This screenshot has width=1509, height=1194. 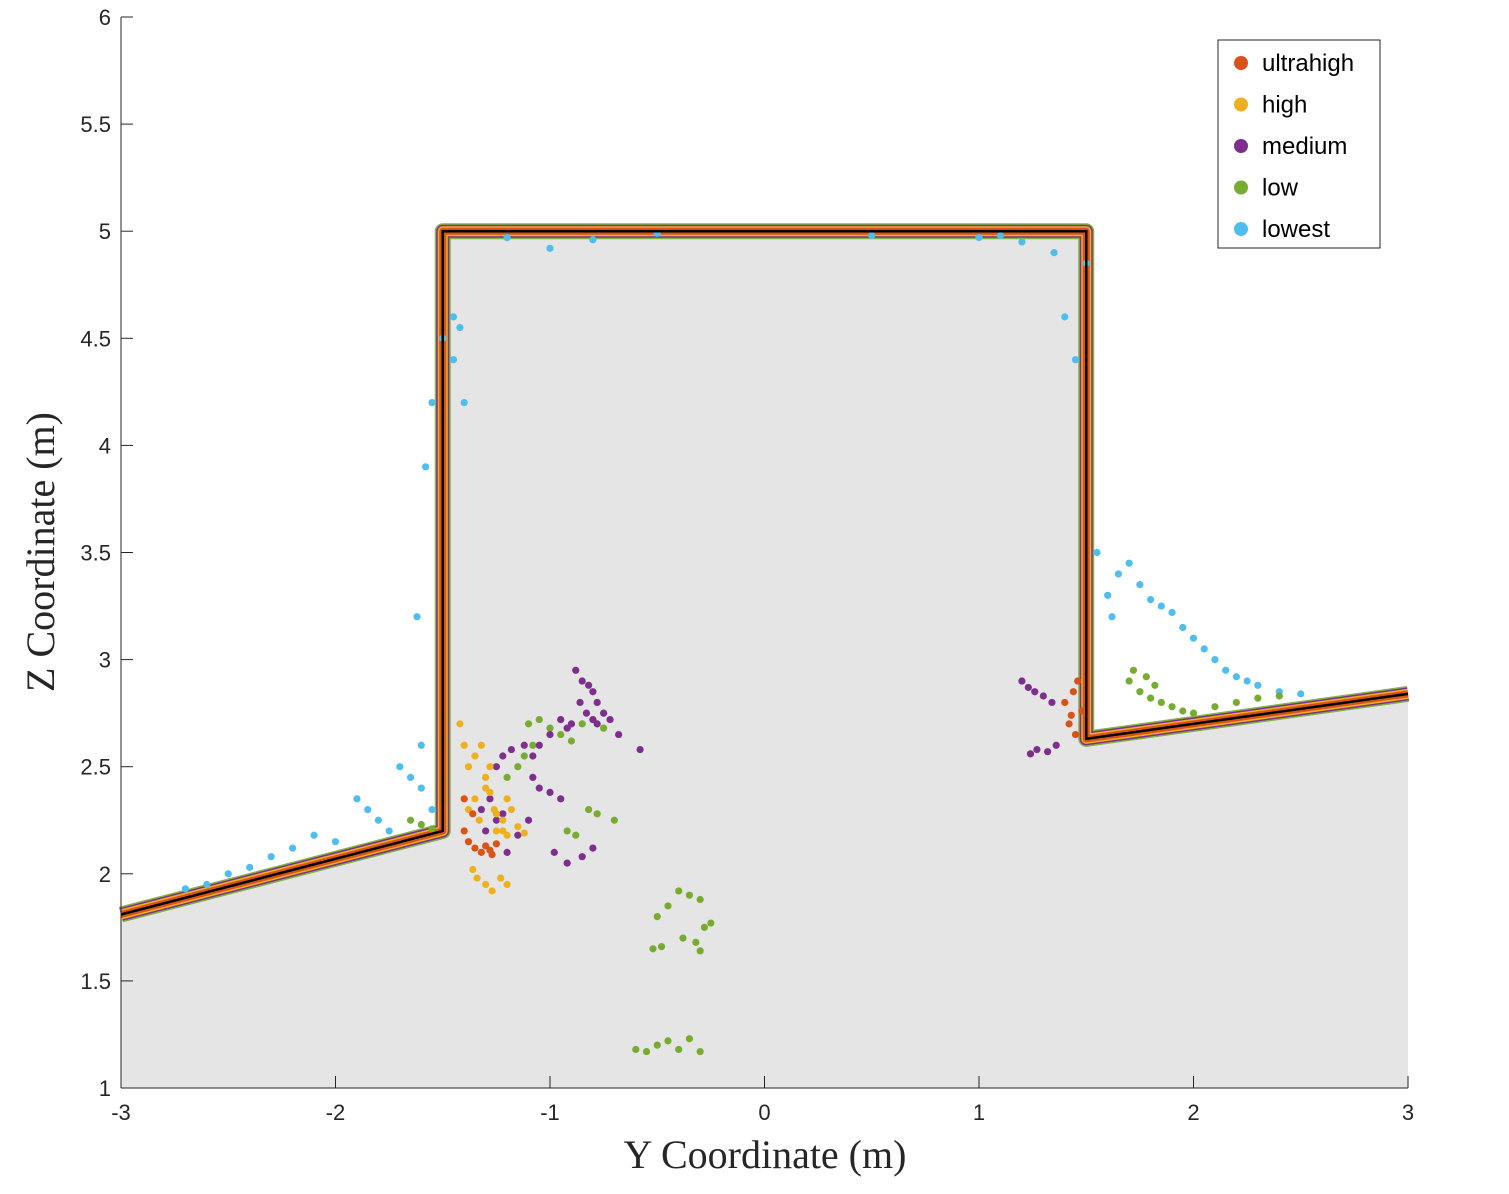 I want to click on legend-box, so click(x=1299, y=144).